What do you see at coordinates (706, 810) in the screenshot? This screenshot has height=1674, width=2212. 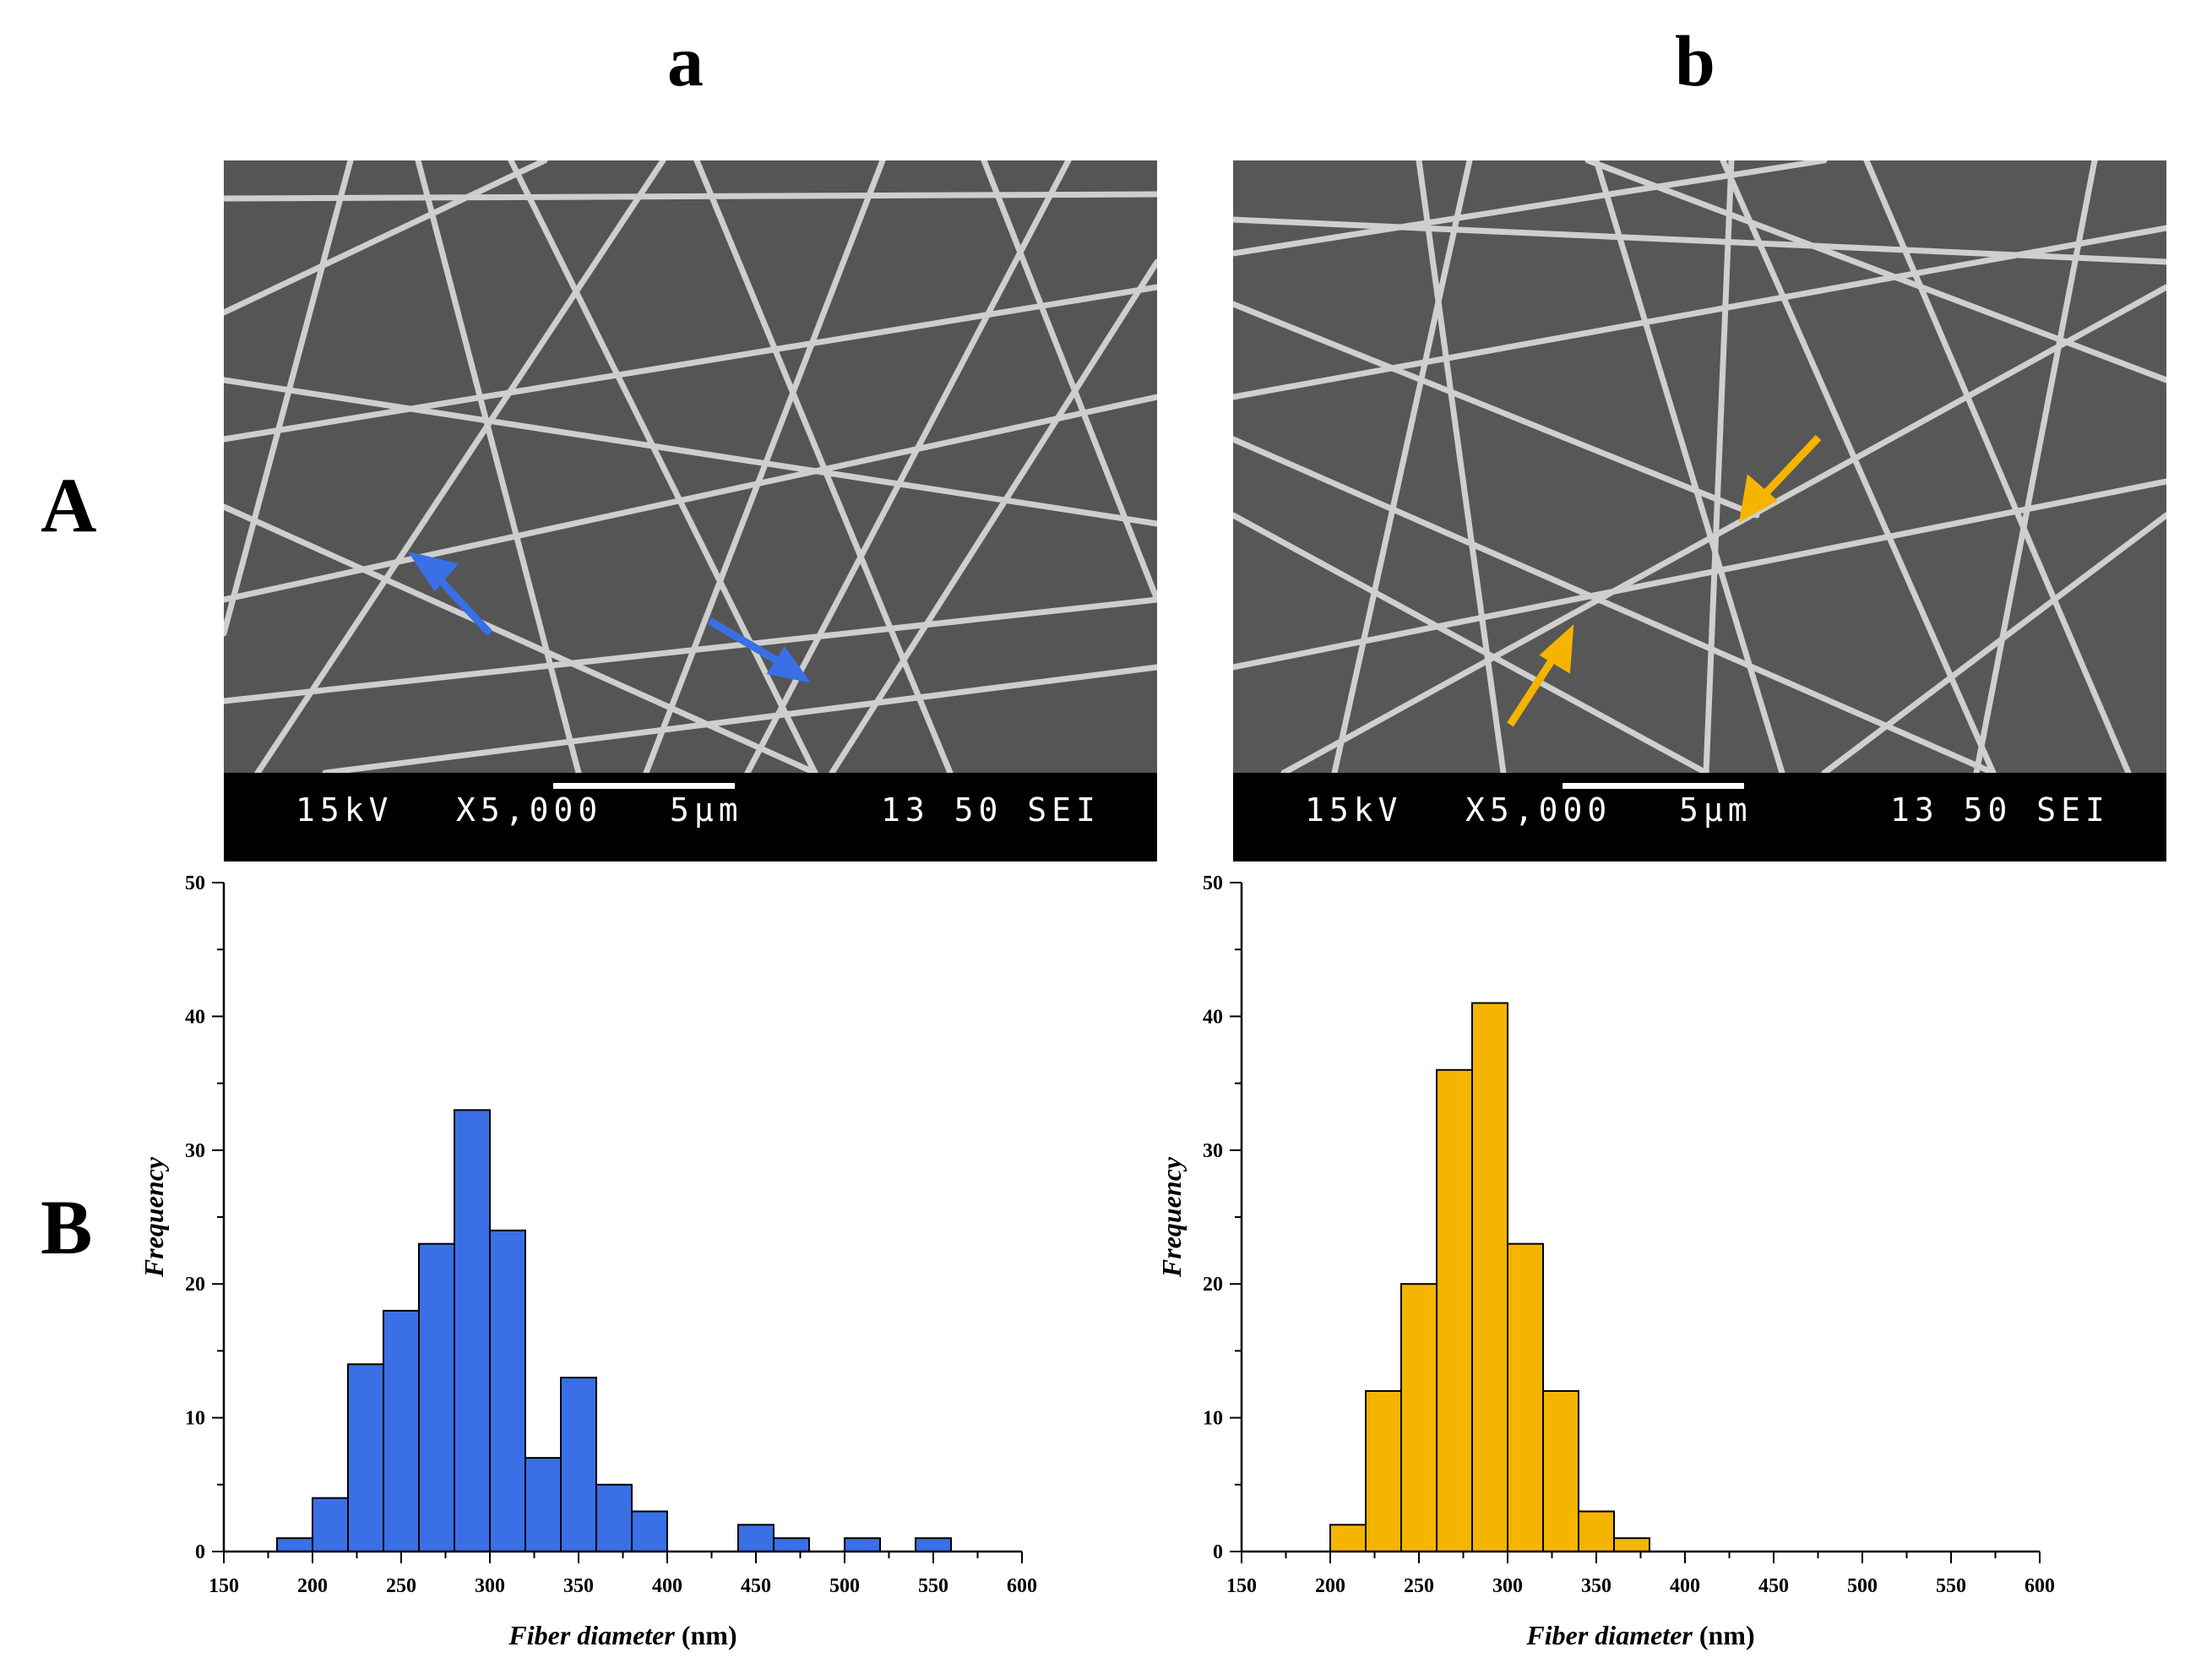 I see `sem-scale-label-a: 5µm` at bounding box center [706, 810].